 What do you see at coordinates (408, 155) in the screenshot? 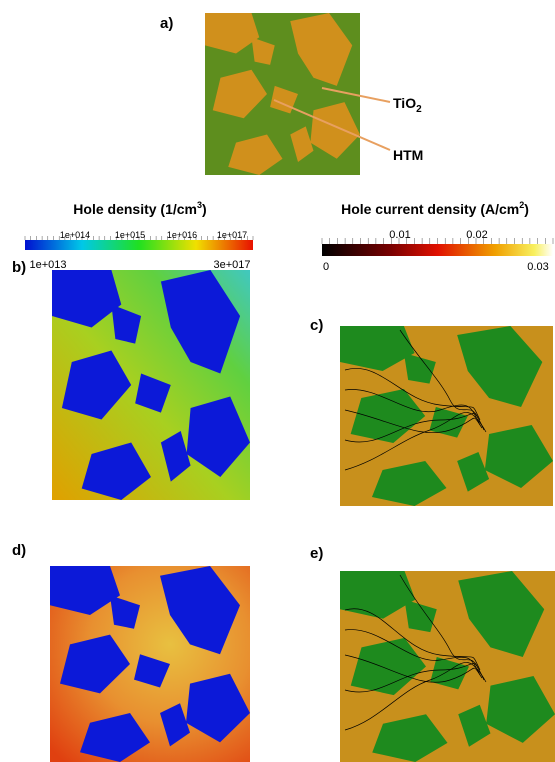
I see `annotation: HTM` at bounding box center [408, 155].